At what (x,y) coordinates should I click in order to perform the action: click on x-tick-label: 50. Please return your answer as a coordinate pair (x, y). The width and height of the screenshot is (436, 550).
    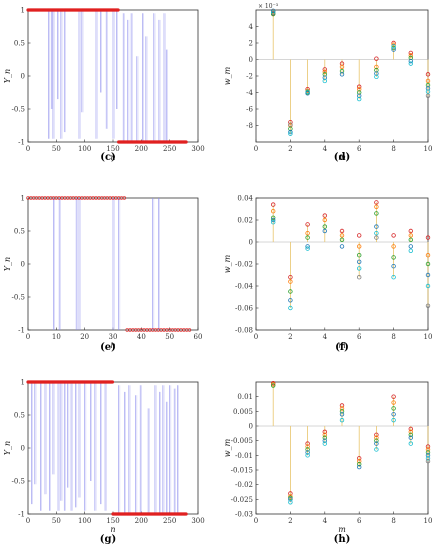
    Looking at the image, I should click on (56, 521).